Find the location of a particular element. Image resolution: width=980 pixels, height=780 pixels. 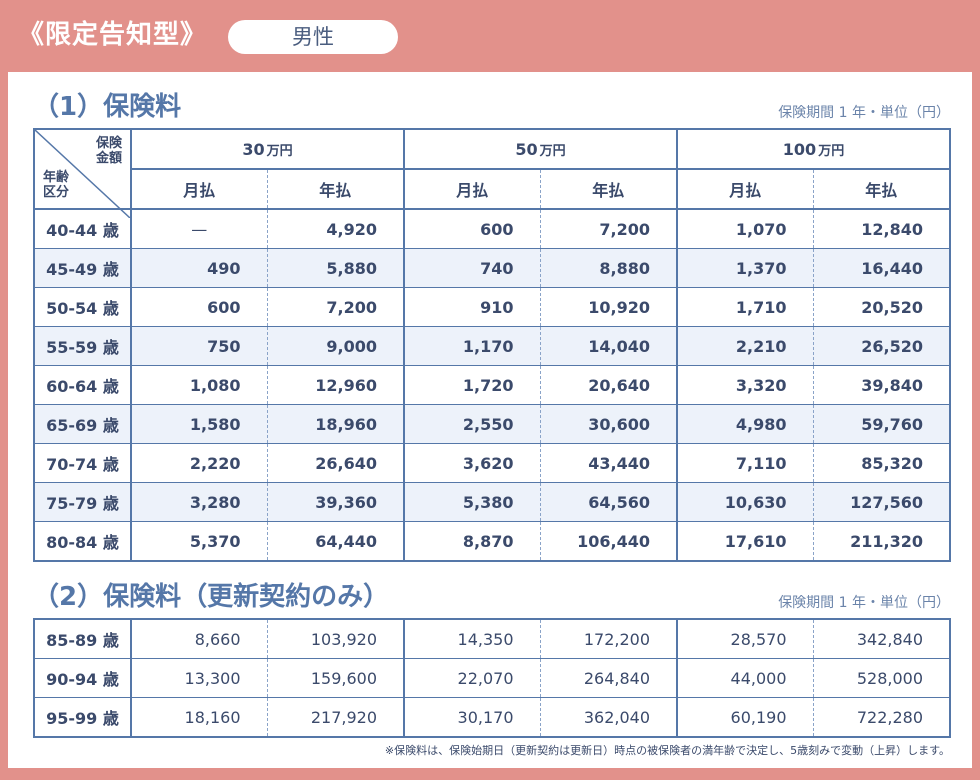

premium-cell: 1,080 is located at coordinates (199, 385).